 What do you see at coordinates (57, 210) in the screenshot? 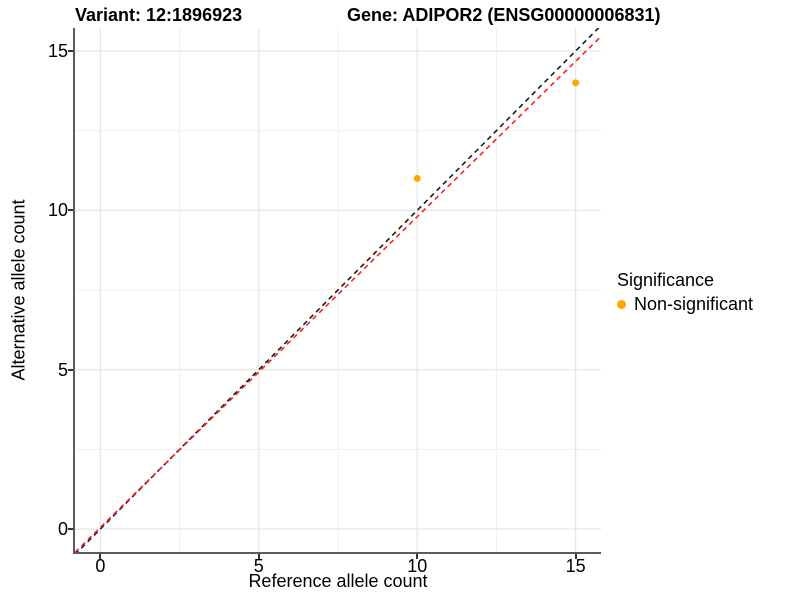
I see `y-tick-label: 10` at bounding box center [57, 210].